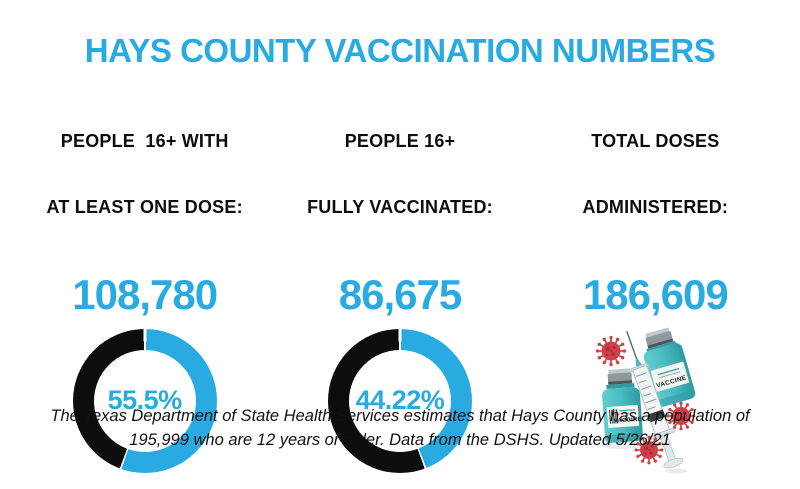 The width and height of the screenshot is (800, 489). I want to click on donut-center-label: 44.22%, so click(400, 400).